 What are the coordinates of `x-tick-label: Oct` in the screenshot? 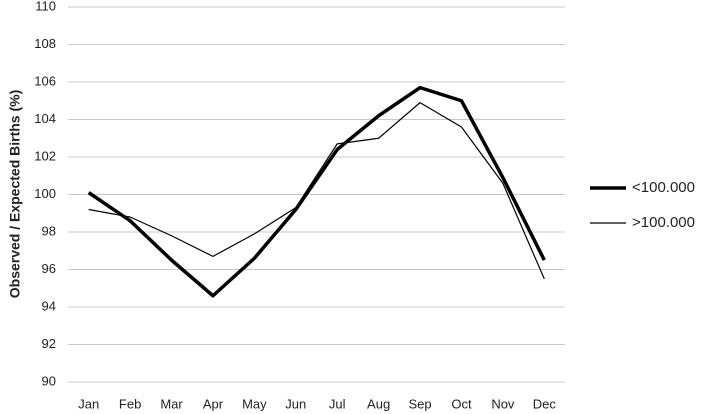 It's located at (461, 403).